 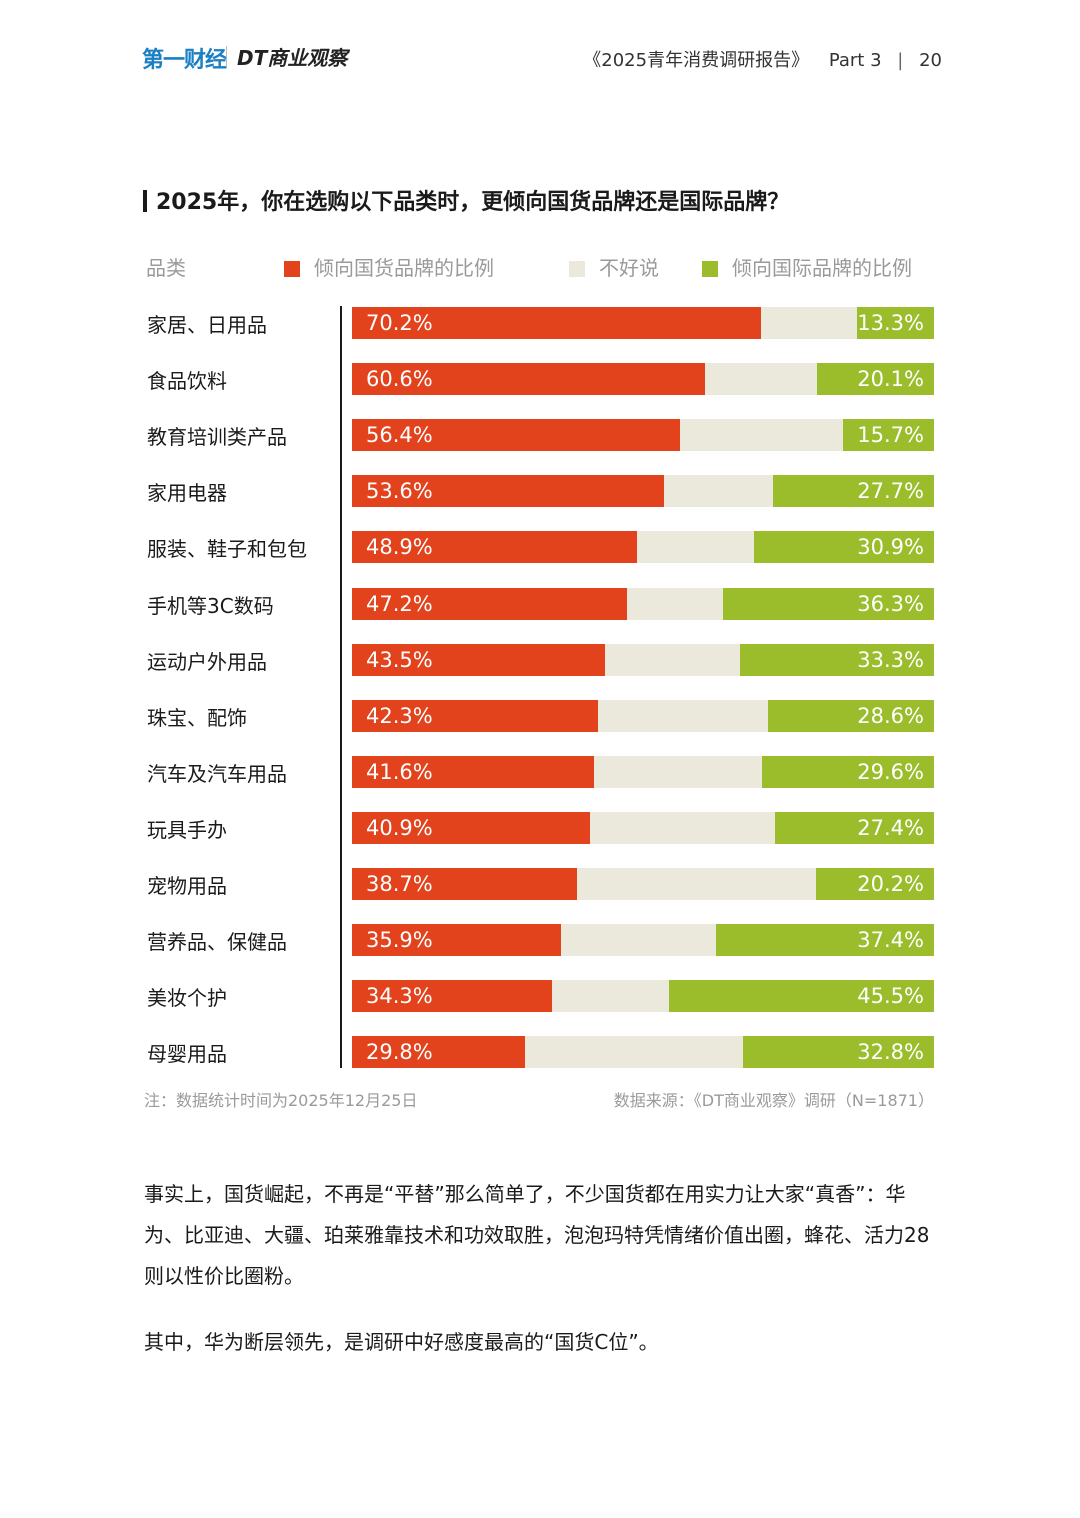 What do you see at coordinates (890, 547) in the screenshot?
I see `value-label-international: 30.9%` at bounding box center [890, 547].